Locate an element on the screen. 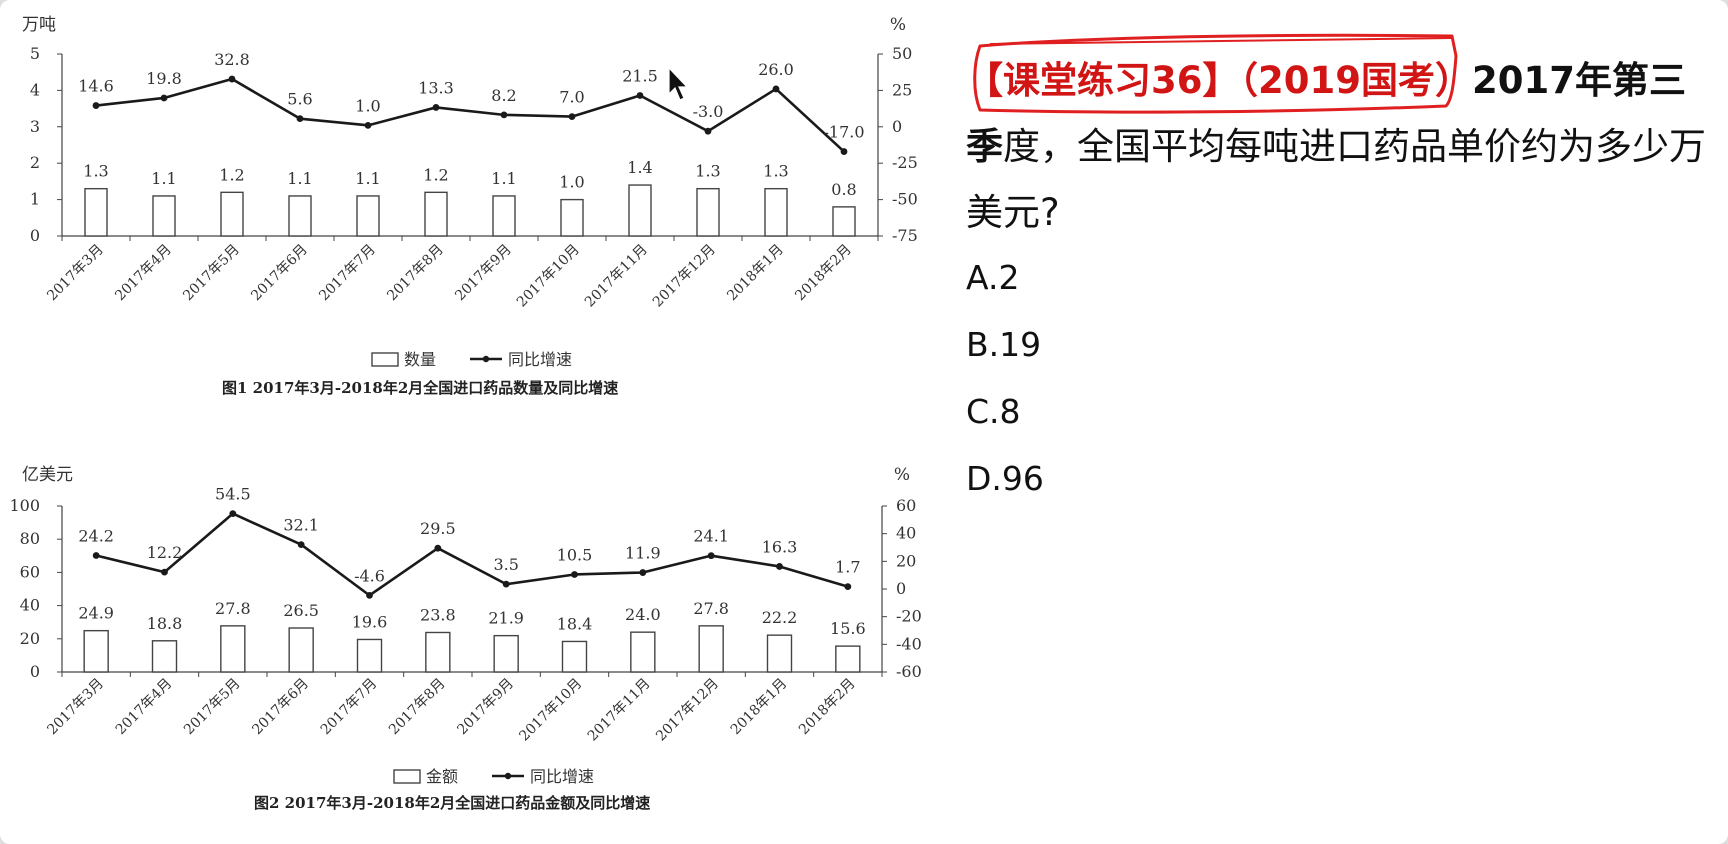  bar-value-label: 26.5 is located at coordinates (301, 610).